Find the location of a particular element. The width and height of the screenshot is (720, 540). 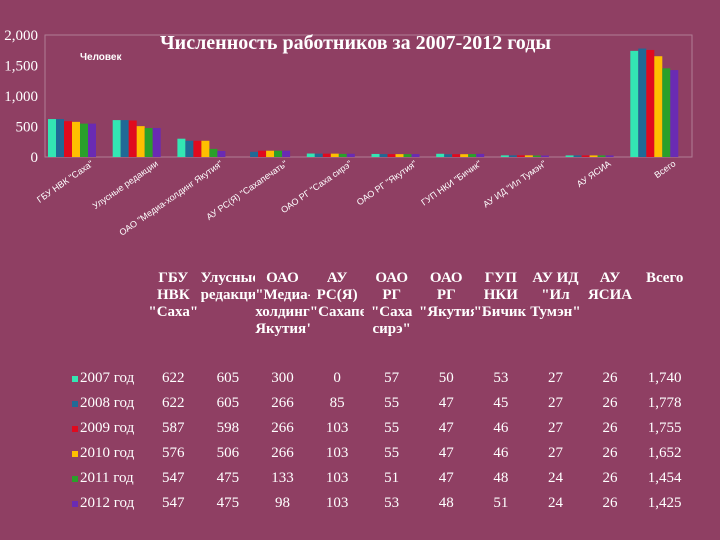

table-cell: 1,454 is located at coordinates (664, 478).